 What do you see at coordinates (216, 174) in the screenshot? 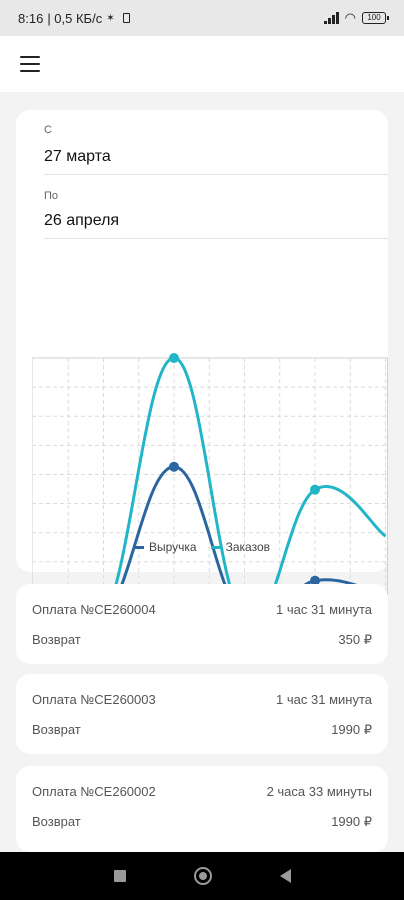
I see `from-divider` at bounding box center [216, 174].